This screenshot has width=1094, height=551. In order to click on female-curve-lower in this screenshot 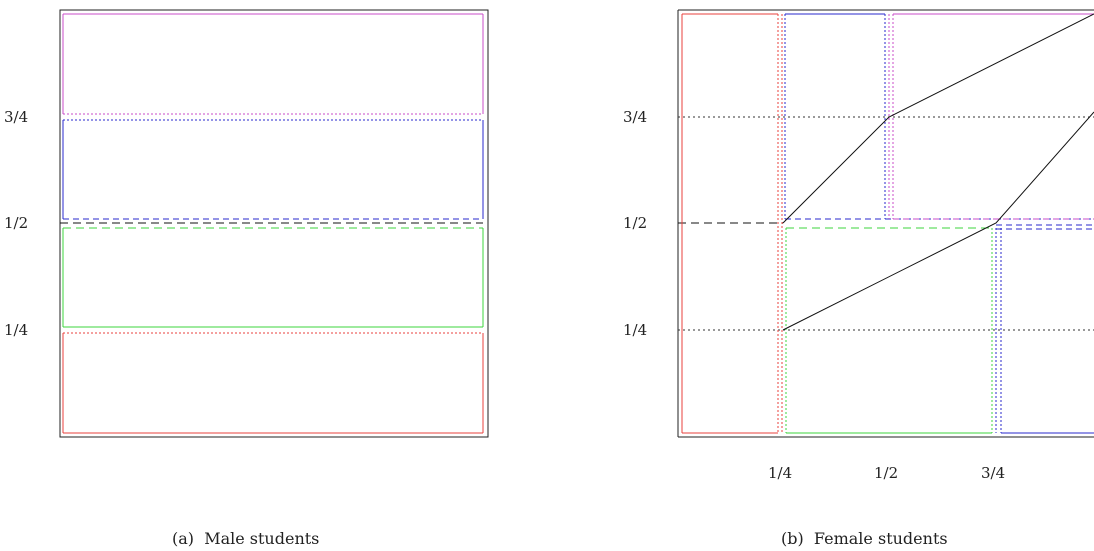, I will do `click(938, 221)`.